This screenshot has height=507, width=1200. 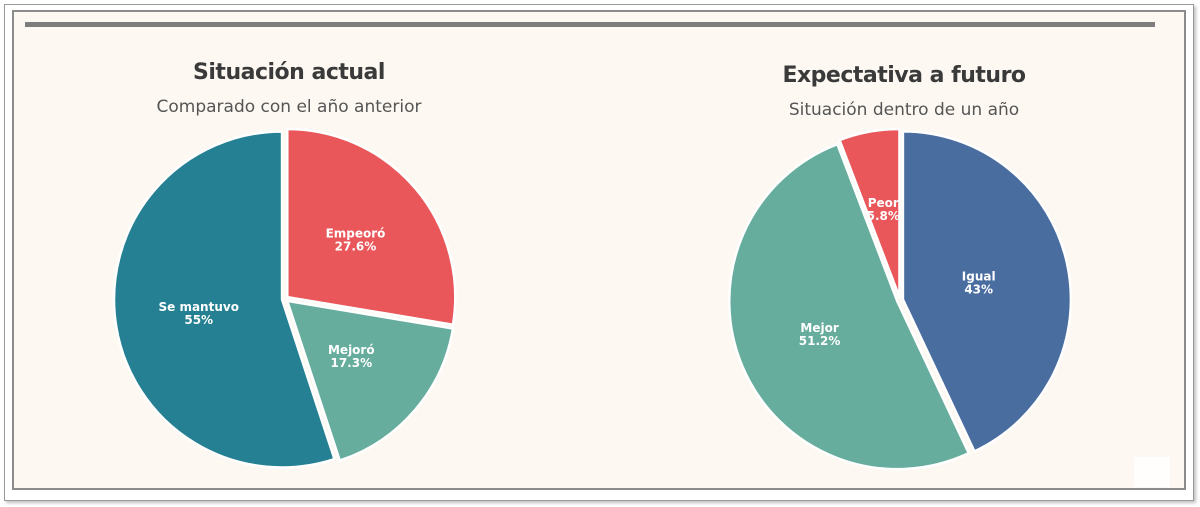 What do you see at coordinates (978, 289) in the screenshot?
I see `slice-value-label: 43%` at bounding box center [978, 289].